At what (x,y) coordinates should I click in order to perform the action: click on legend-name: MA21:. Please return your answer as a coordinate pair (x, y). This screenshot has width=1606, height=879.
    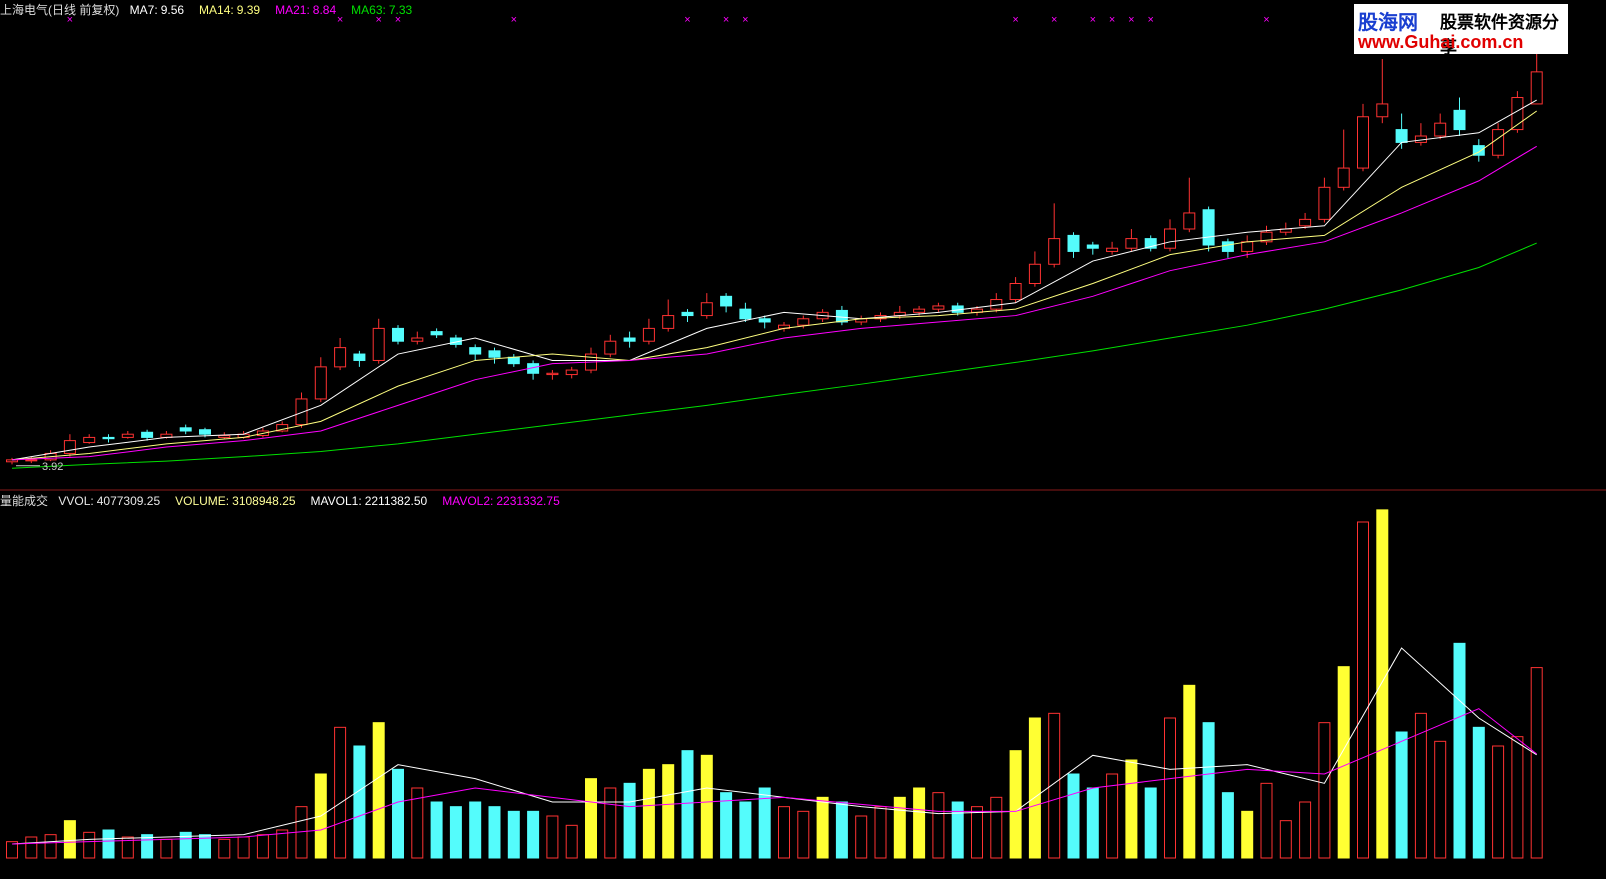
    Looking at the image, I should click on (292, 10).